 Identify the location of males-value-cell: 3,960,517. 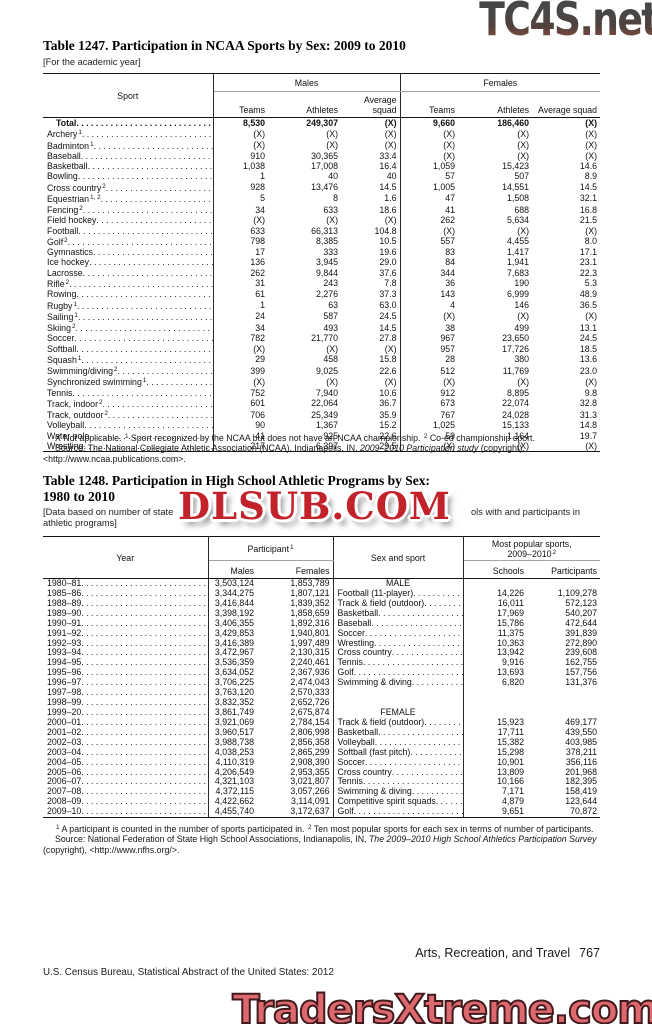
(234, 731).